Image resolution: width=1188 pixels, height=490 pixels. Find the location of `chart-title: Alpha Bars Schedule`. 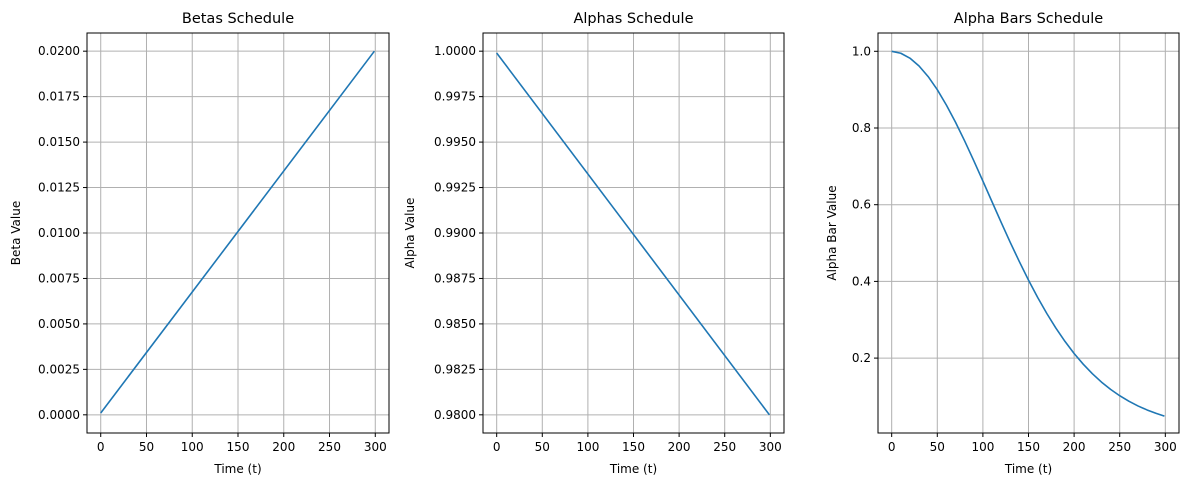

chart-title: Alpha Bars Schedule is located at coordinates (1029, 19).